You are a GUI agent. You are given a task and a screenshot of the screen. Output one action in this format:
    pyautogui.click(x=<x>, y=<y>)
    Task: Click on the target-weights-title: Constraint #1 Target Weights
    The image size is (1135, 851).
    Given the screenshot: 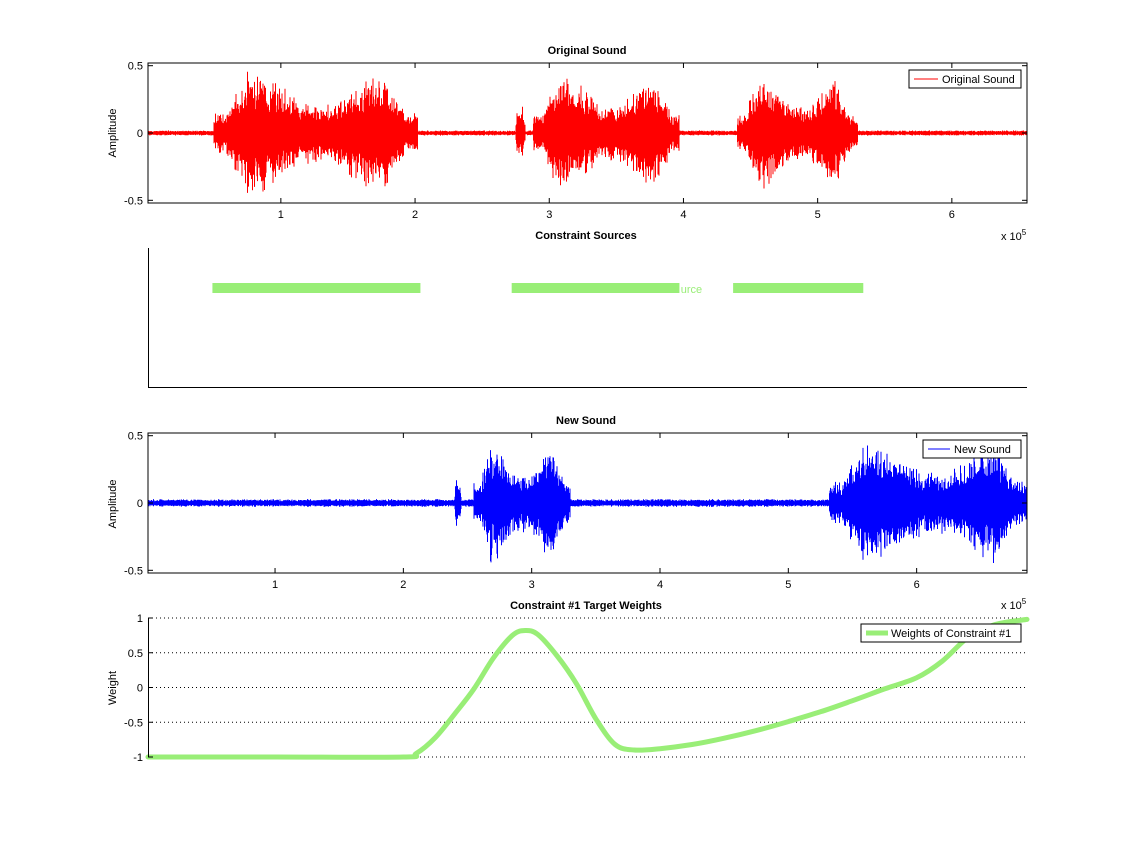 What is the action you would take?
    pyautogui.click(x=586, y=606)
    